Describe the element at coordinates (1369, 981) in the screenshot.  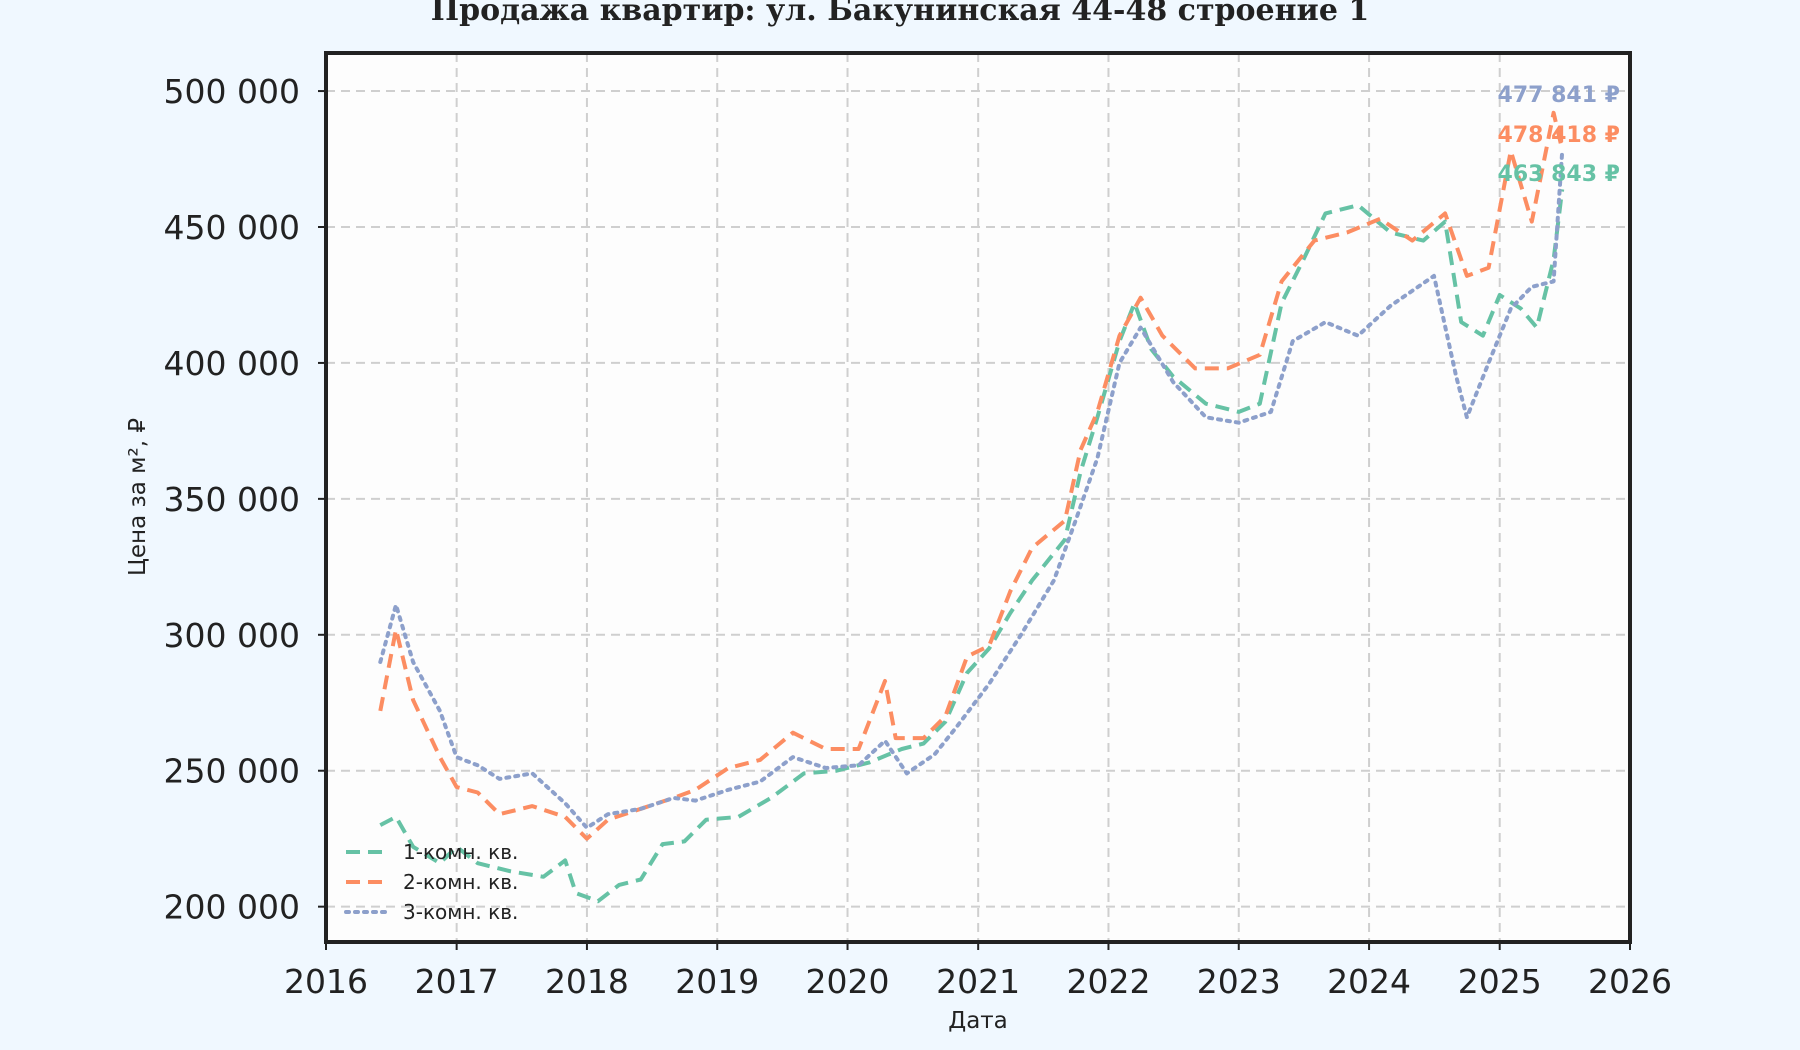
I see `x-tick-label: 2024` at that location.